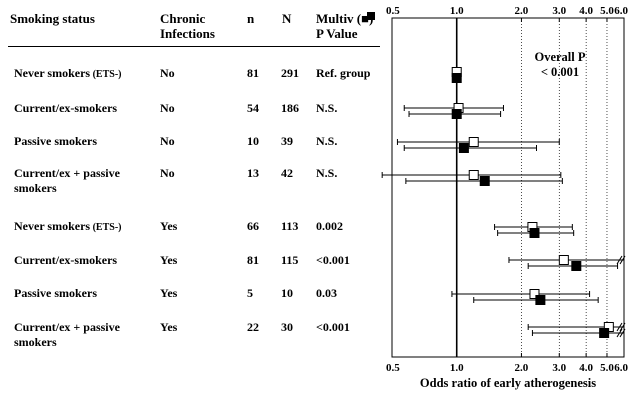  I want to click on row-n-total: 10, so click(287, 293).